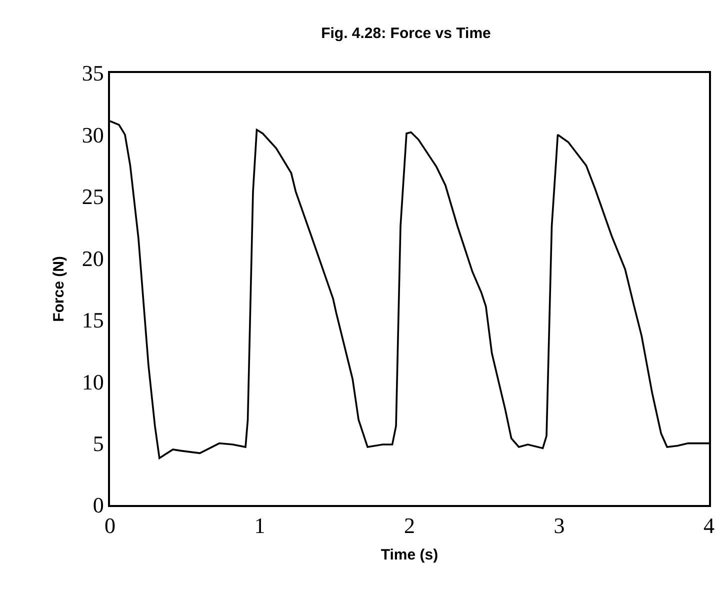  I want to click on y-axis-title: Force (N), so click(59, 289).